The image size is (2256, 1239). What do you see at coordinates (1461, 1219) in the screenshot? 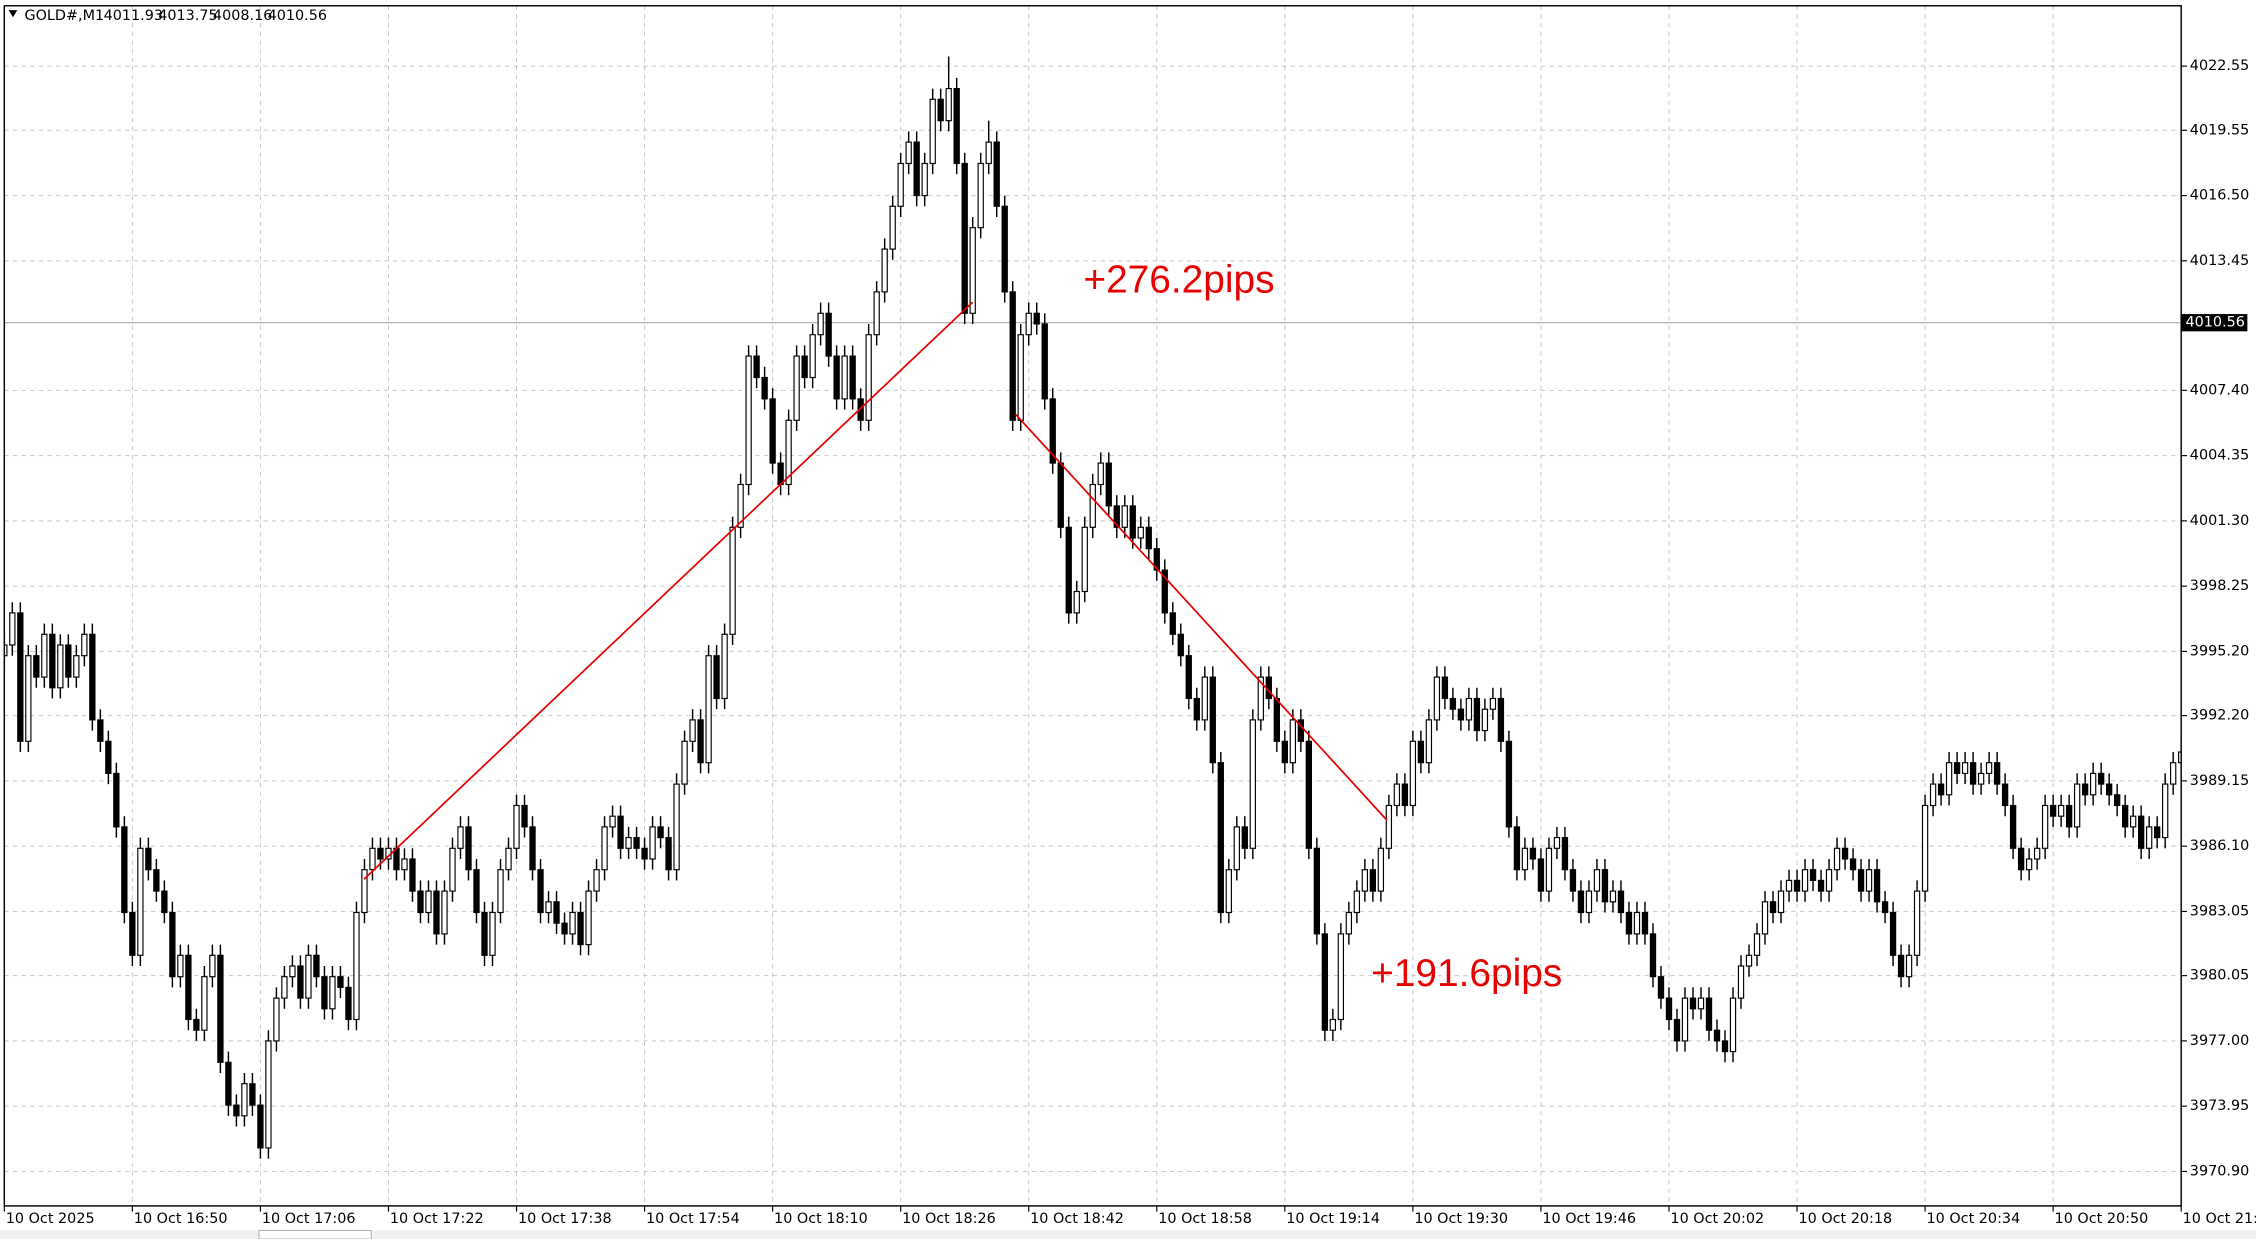
I see `x-tick-label: 10 Oct 19:30` at bounding box center [1461, 1219].